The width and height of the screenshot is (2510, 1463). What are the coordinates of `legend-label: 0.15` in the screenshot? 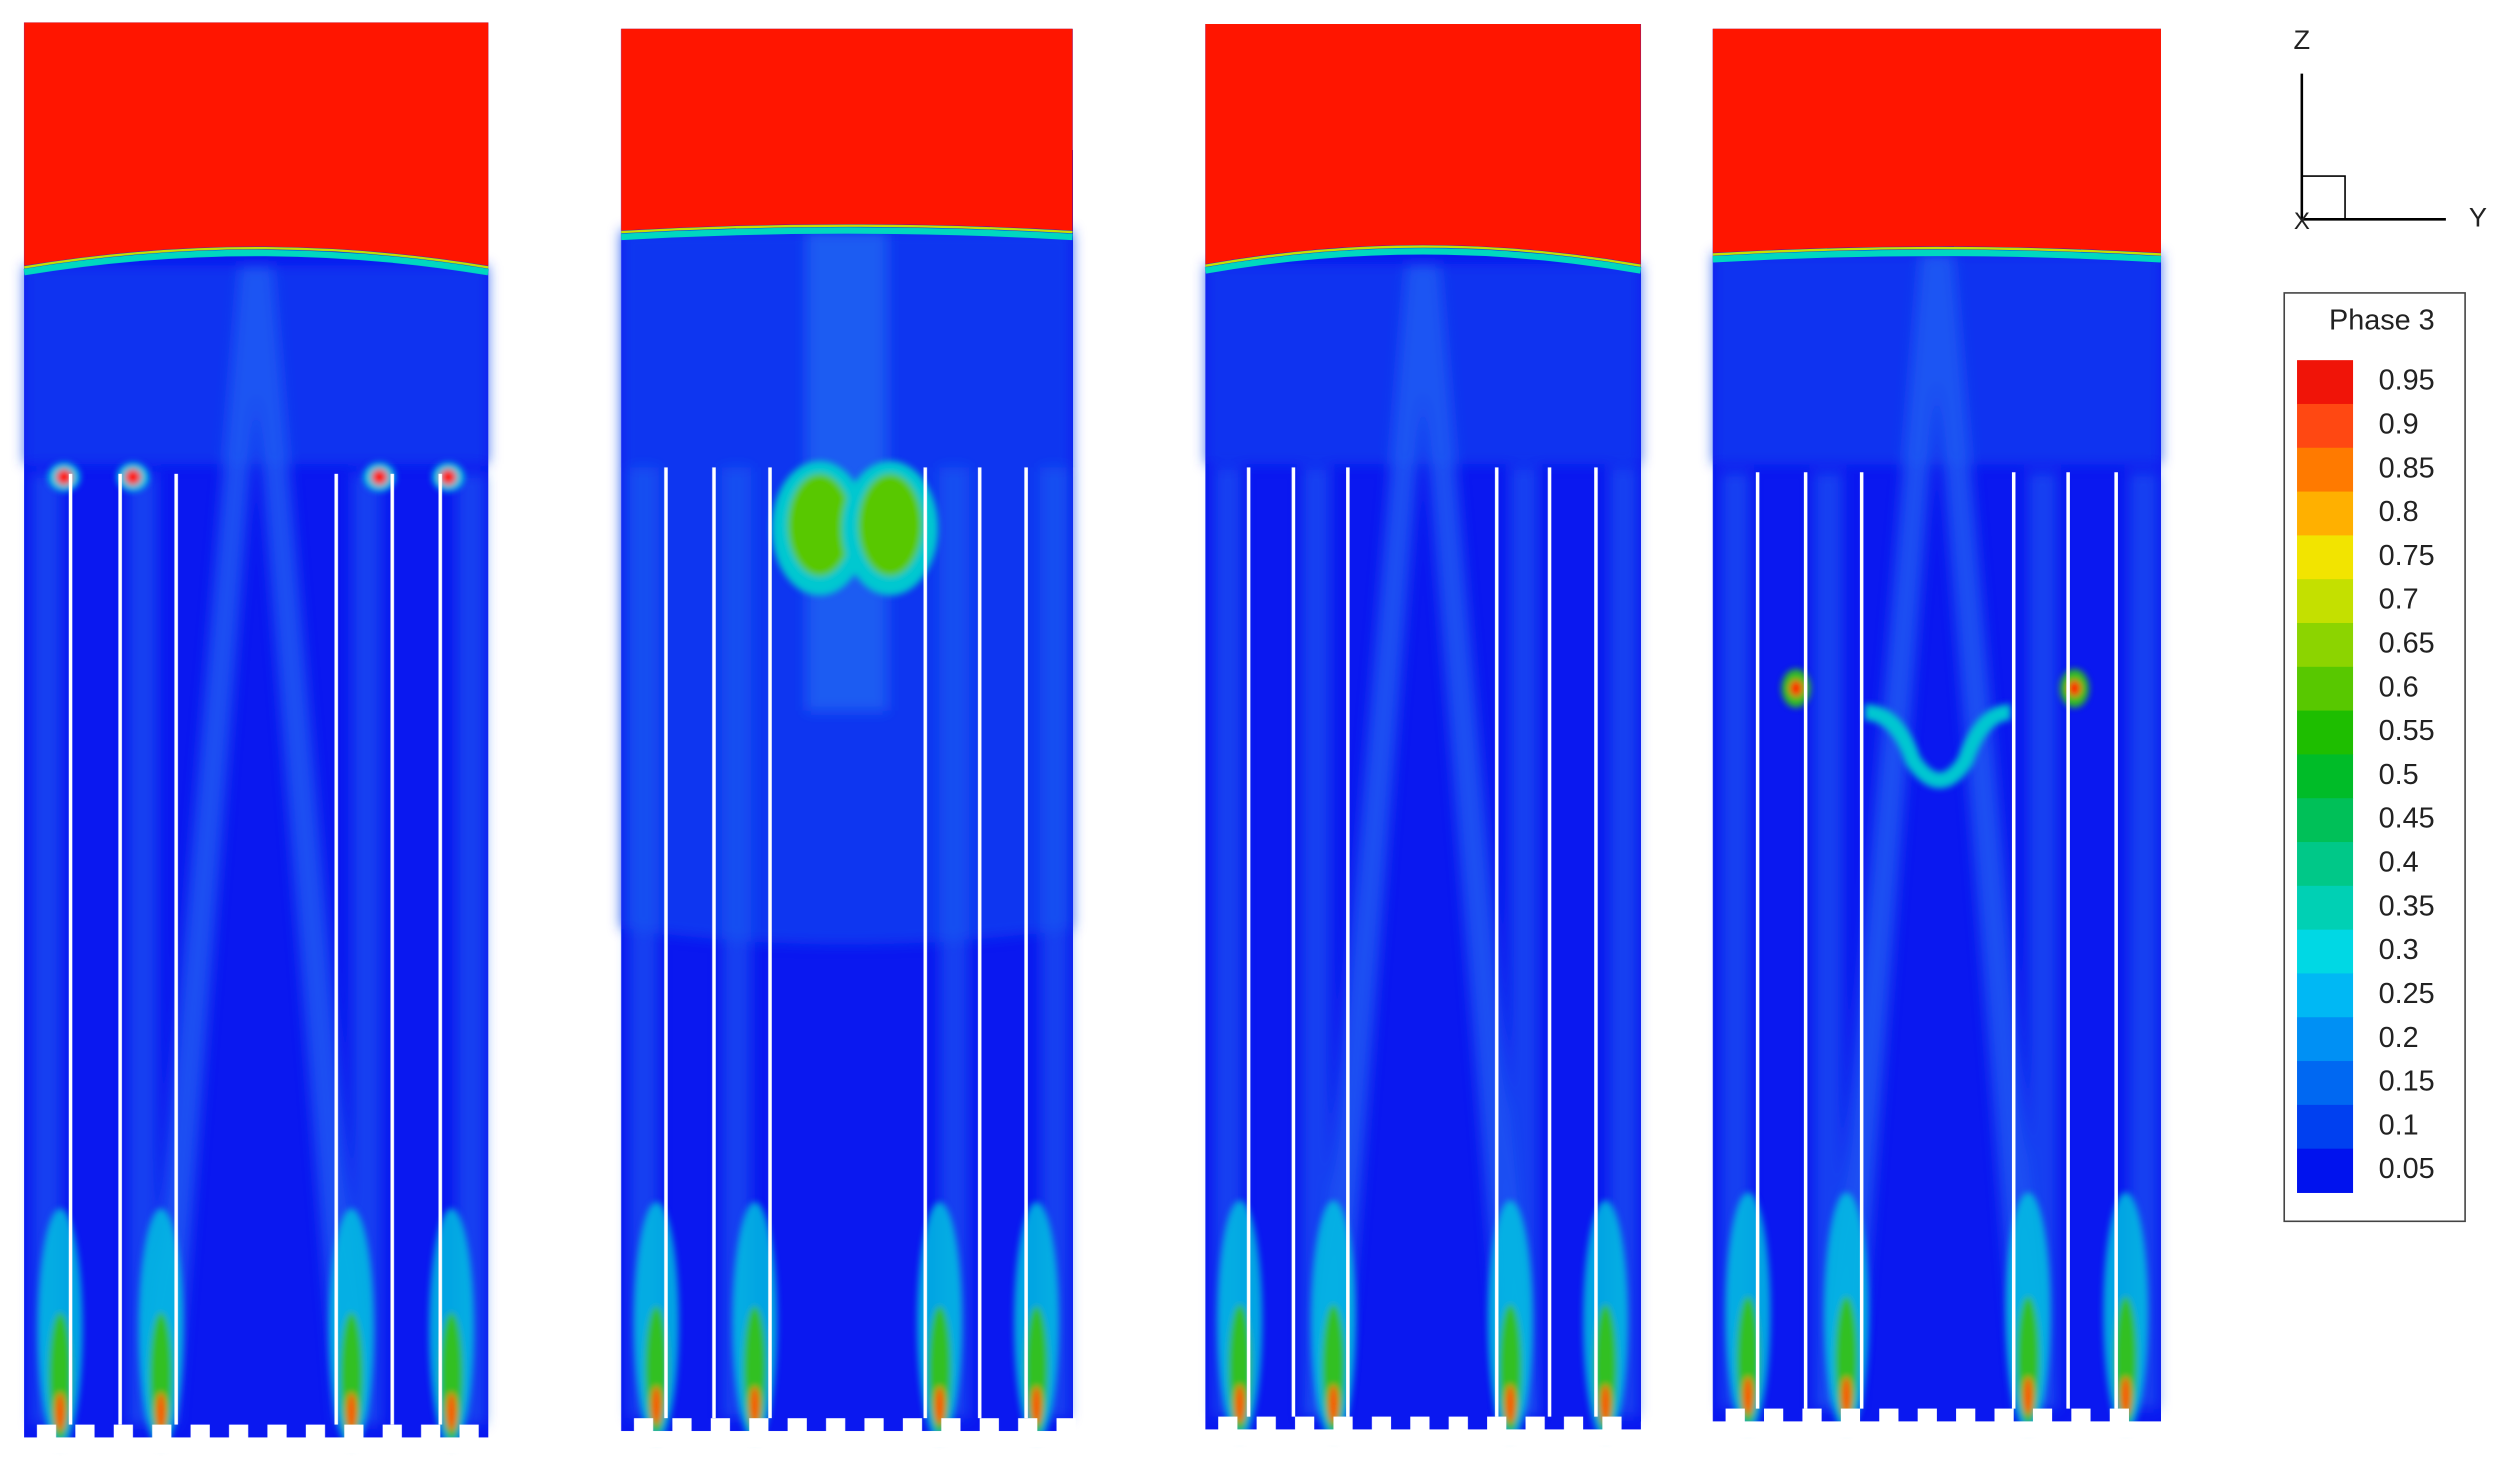 It's located at (2407, 1082).